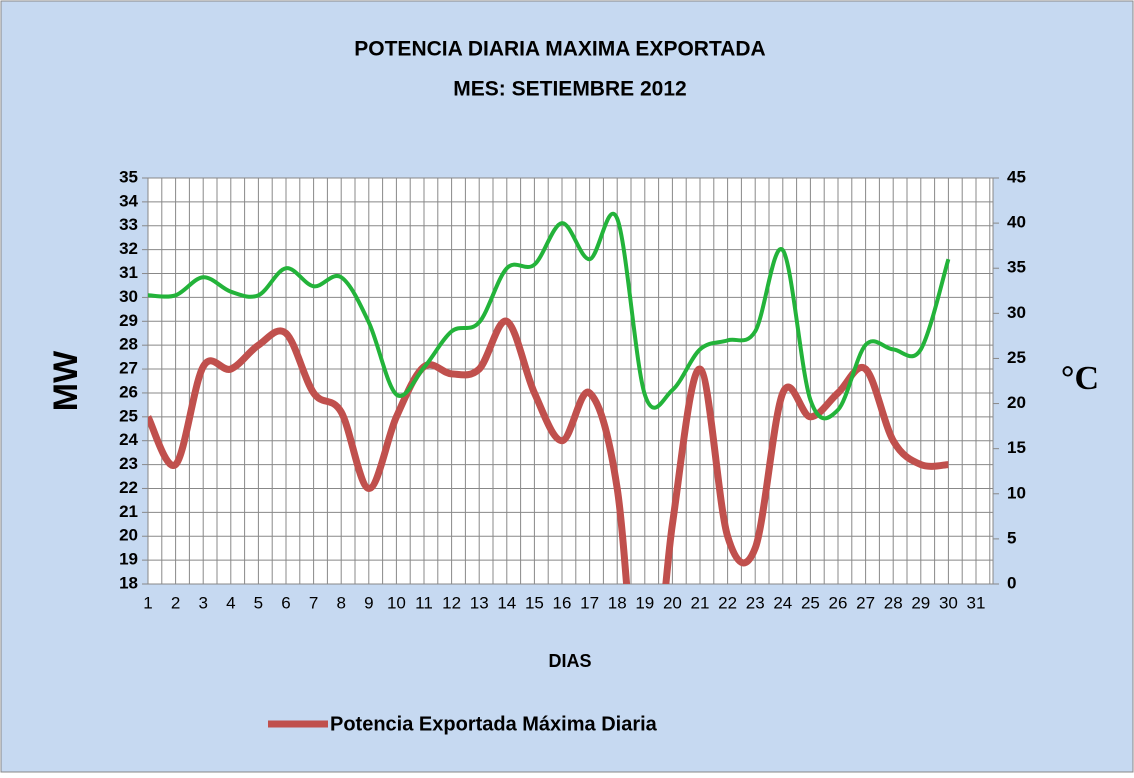  What do you see at coordinates (128, 511) in the screenshot?
I see `y-tick-label: 21` at bounding box center [128, 511].